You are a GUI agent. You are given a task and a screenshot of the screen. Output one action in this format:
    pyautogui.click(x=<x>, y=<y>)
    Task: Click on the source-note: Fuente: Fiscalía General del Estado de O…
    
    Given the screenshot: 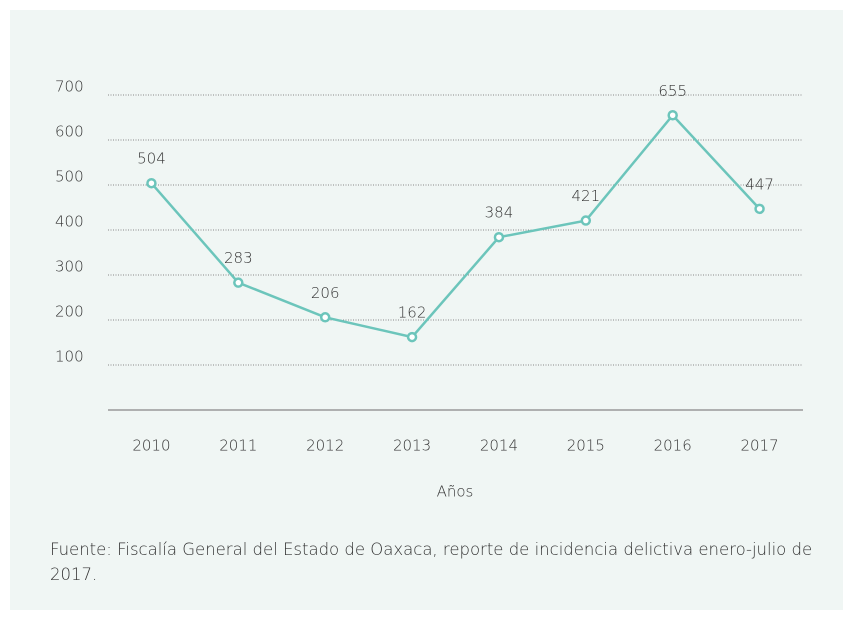 What is the action you would take?
    pyautogui.click(x=431, y=562)
    